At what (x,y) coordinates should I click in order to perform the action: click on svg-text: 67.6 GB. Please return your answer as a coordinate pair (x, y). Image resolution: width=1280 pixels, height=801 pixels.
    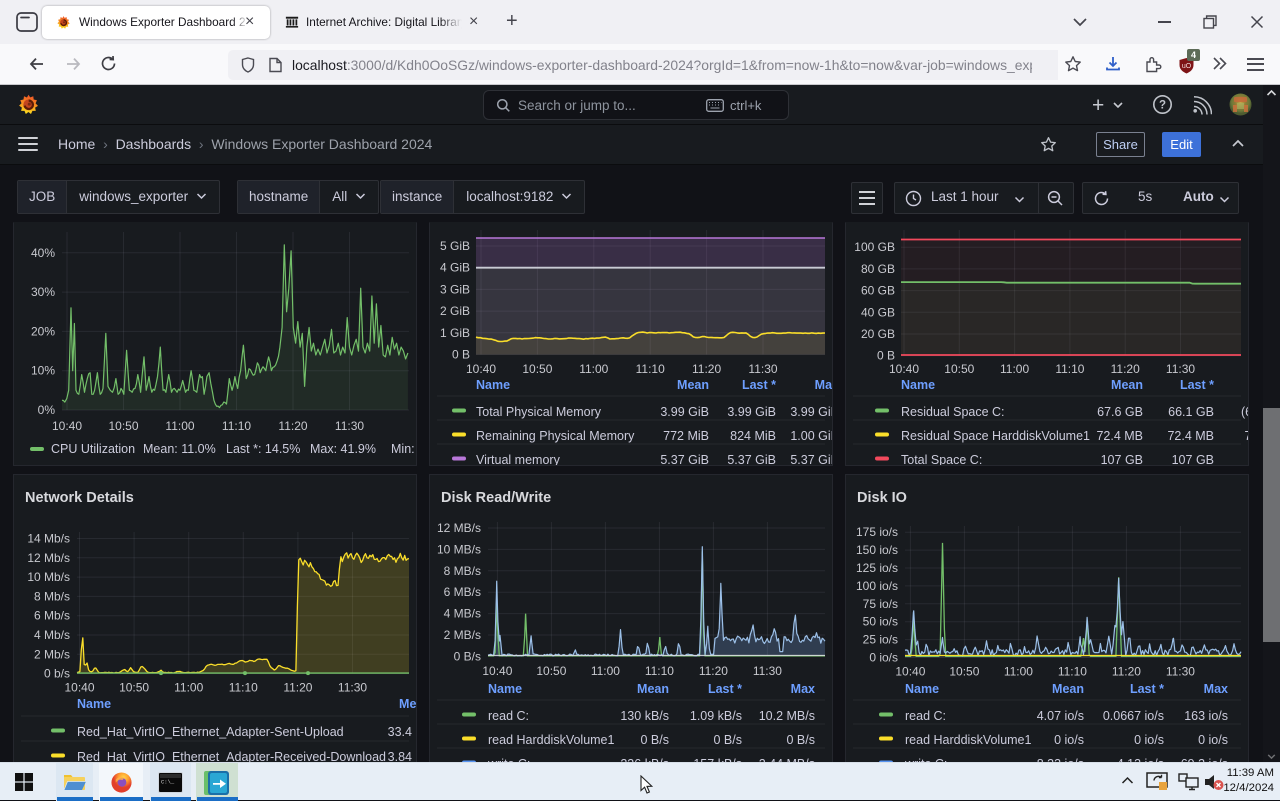
    Looking at the image, I should click on (1120, 412).